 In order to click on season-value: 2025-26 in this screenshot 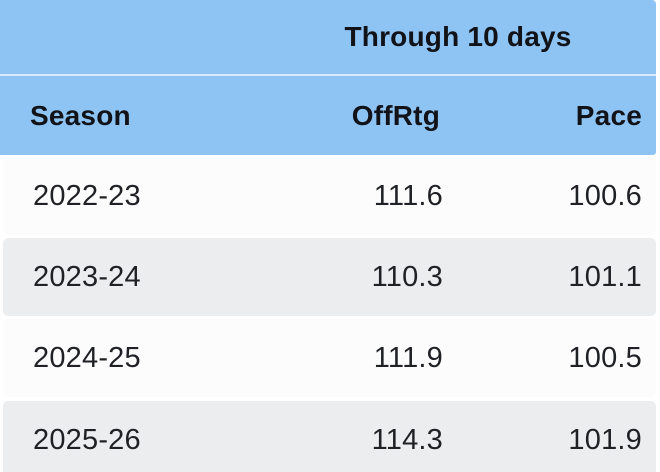, I will do `click(87, 439)`.